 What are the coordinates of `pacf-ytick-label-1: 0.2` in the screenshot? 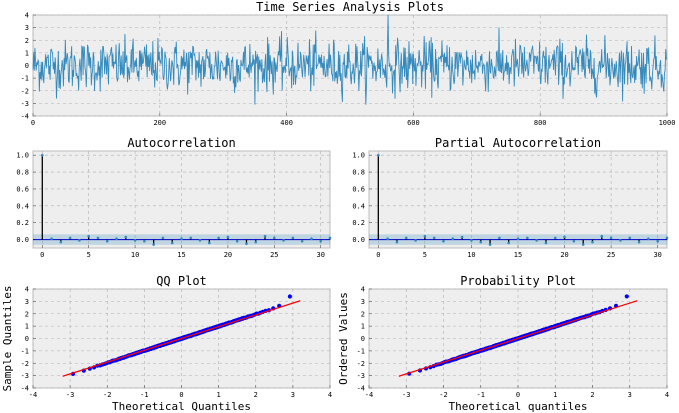 It's located at (358, 223).